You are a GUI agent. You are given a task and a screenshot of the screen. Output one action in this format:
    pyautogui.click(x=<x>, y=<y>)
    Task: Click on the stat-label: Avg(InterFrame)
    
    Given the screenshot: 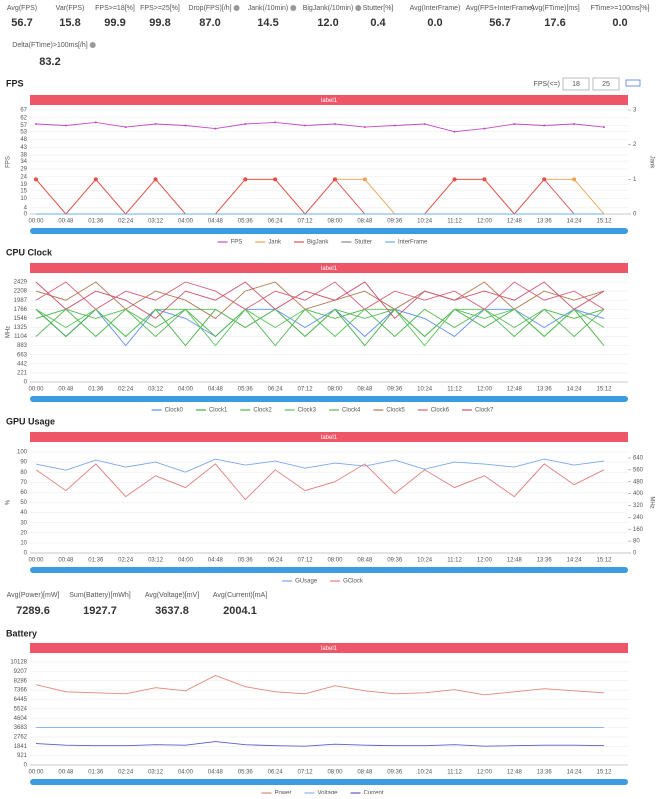 What is the action you would take?
    pyautogui.click(x=435, y=8)
    